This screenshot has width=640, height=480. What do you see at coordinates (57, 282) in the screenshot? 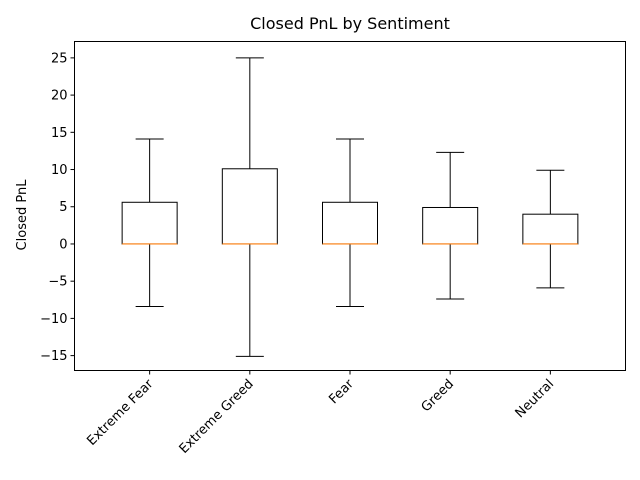
I see `y-tick-label: −5` at bounding box center [57, 282].